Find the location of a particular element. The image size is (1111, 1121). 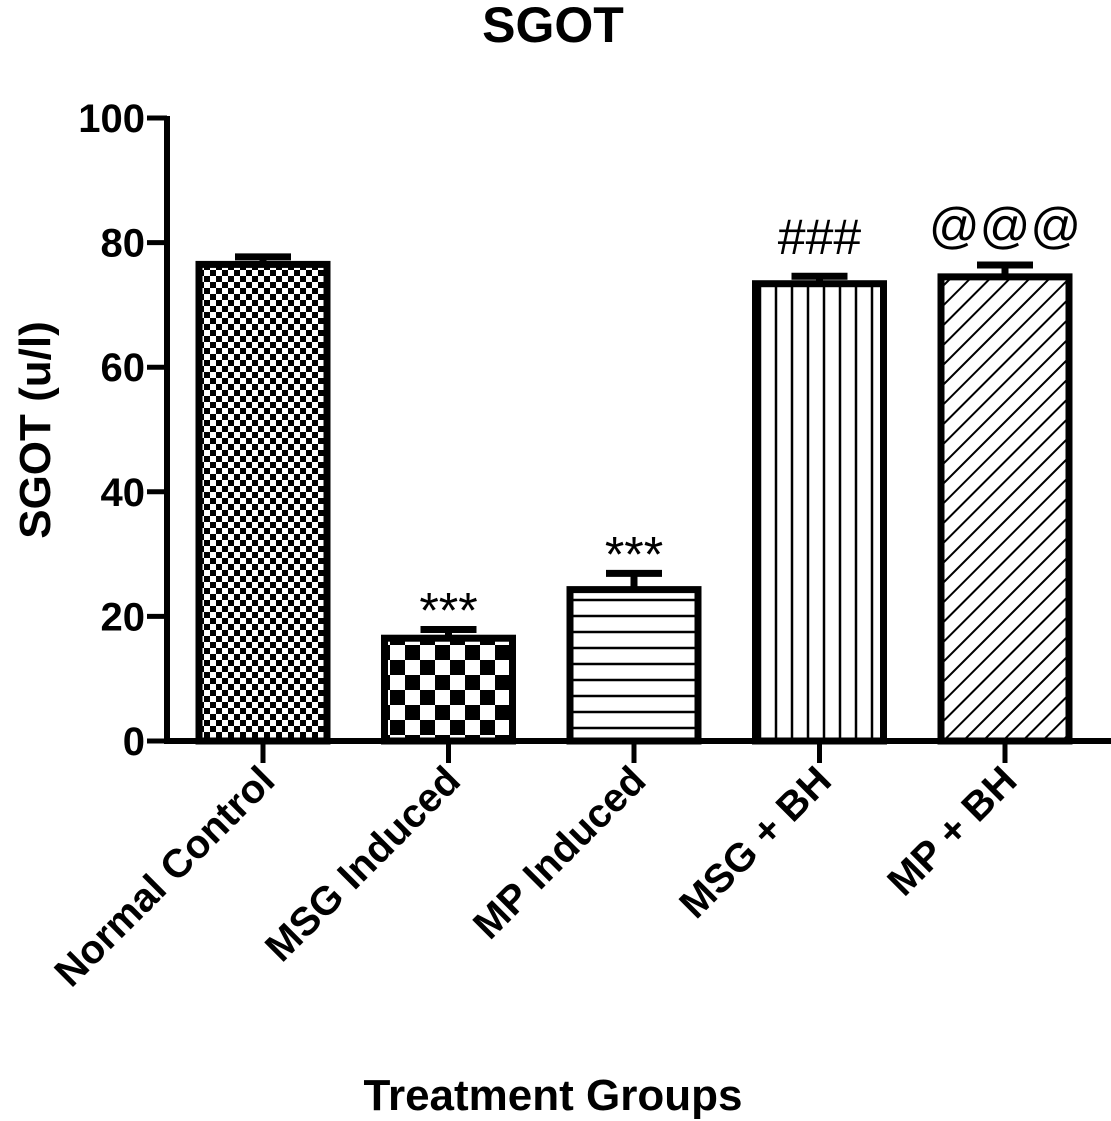

y-tick-label-100: 100 is located at coordinates (111, 119).